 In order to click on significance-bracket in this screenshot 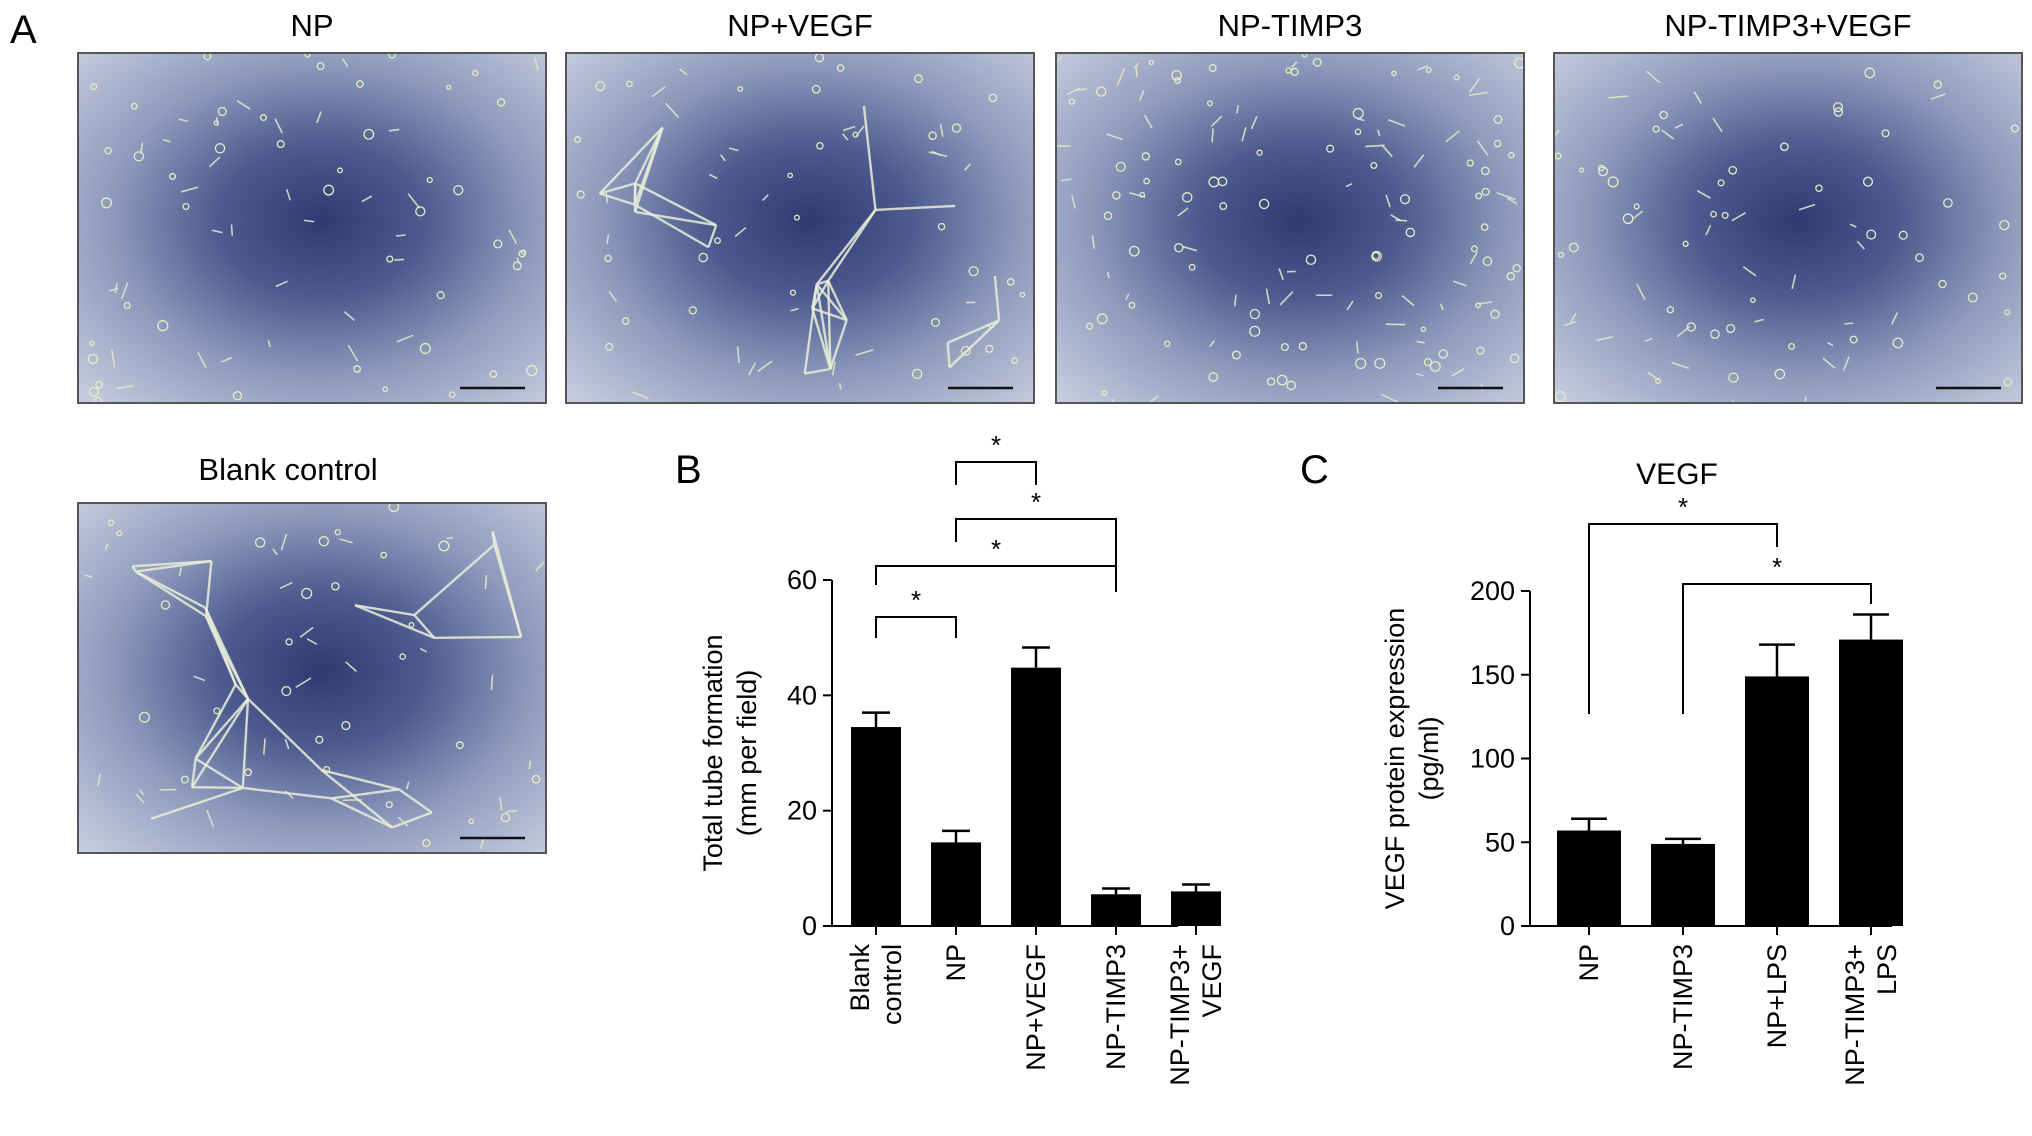, I will do `click(1683, 618)`.